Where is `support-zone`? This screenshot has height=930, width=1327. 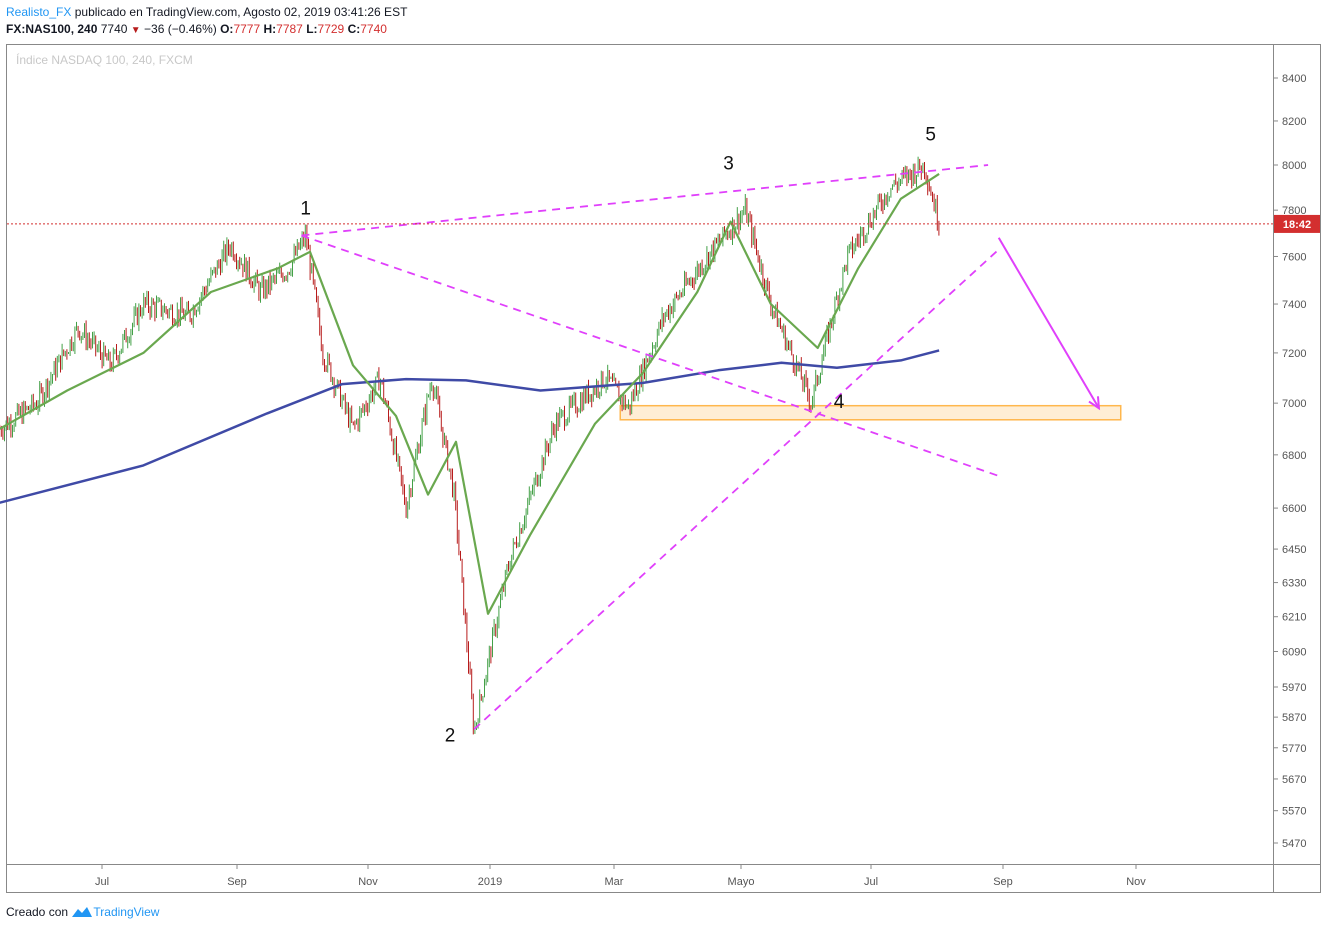
support-zone is located at coordinates (870, 412).